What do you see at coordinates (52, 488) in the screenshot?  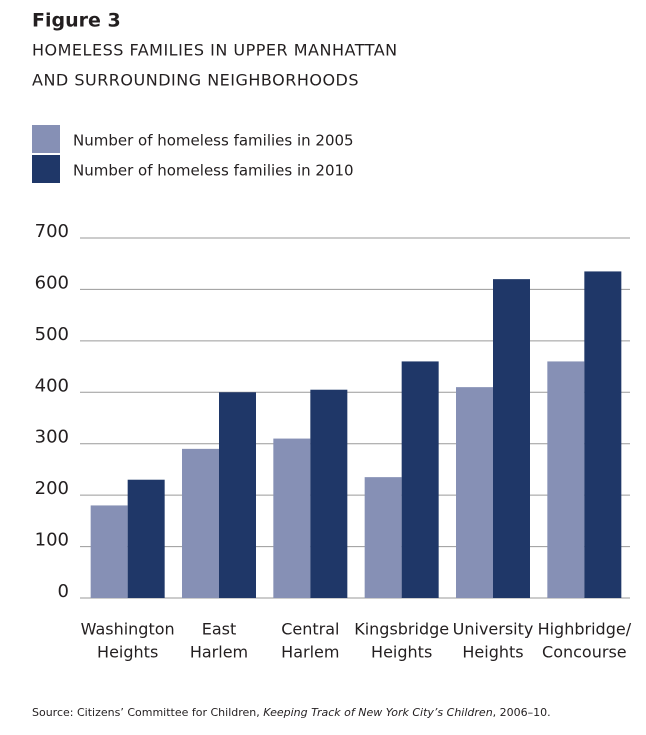 I see `y-tick-label: 200` at bounding box center [52, 488].